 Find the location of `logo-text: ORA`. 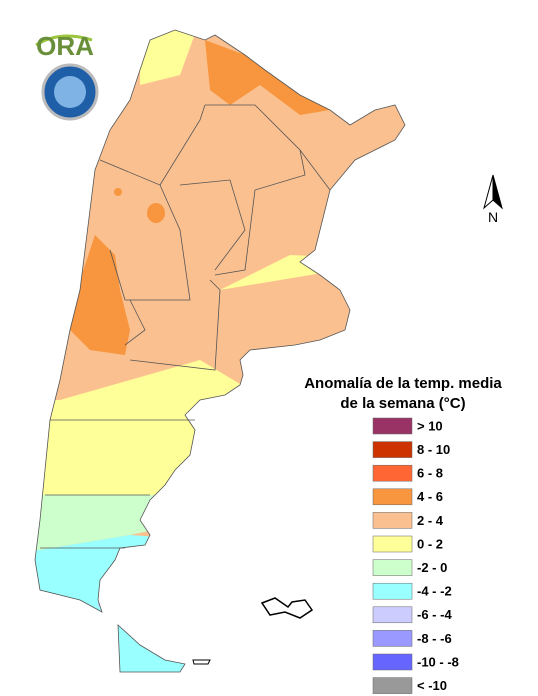

logo-text: ORA is located at coordinates (65, 46).